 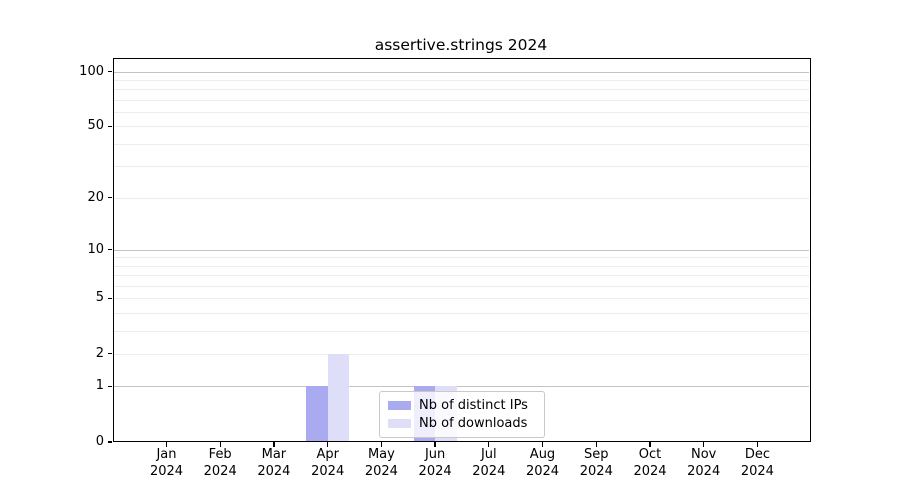 I want to click on legend-label: Nb of downloads, so click(x=473, y=423).